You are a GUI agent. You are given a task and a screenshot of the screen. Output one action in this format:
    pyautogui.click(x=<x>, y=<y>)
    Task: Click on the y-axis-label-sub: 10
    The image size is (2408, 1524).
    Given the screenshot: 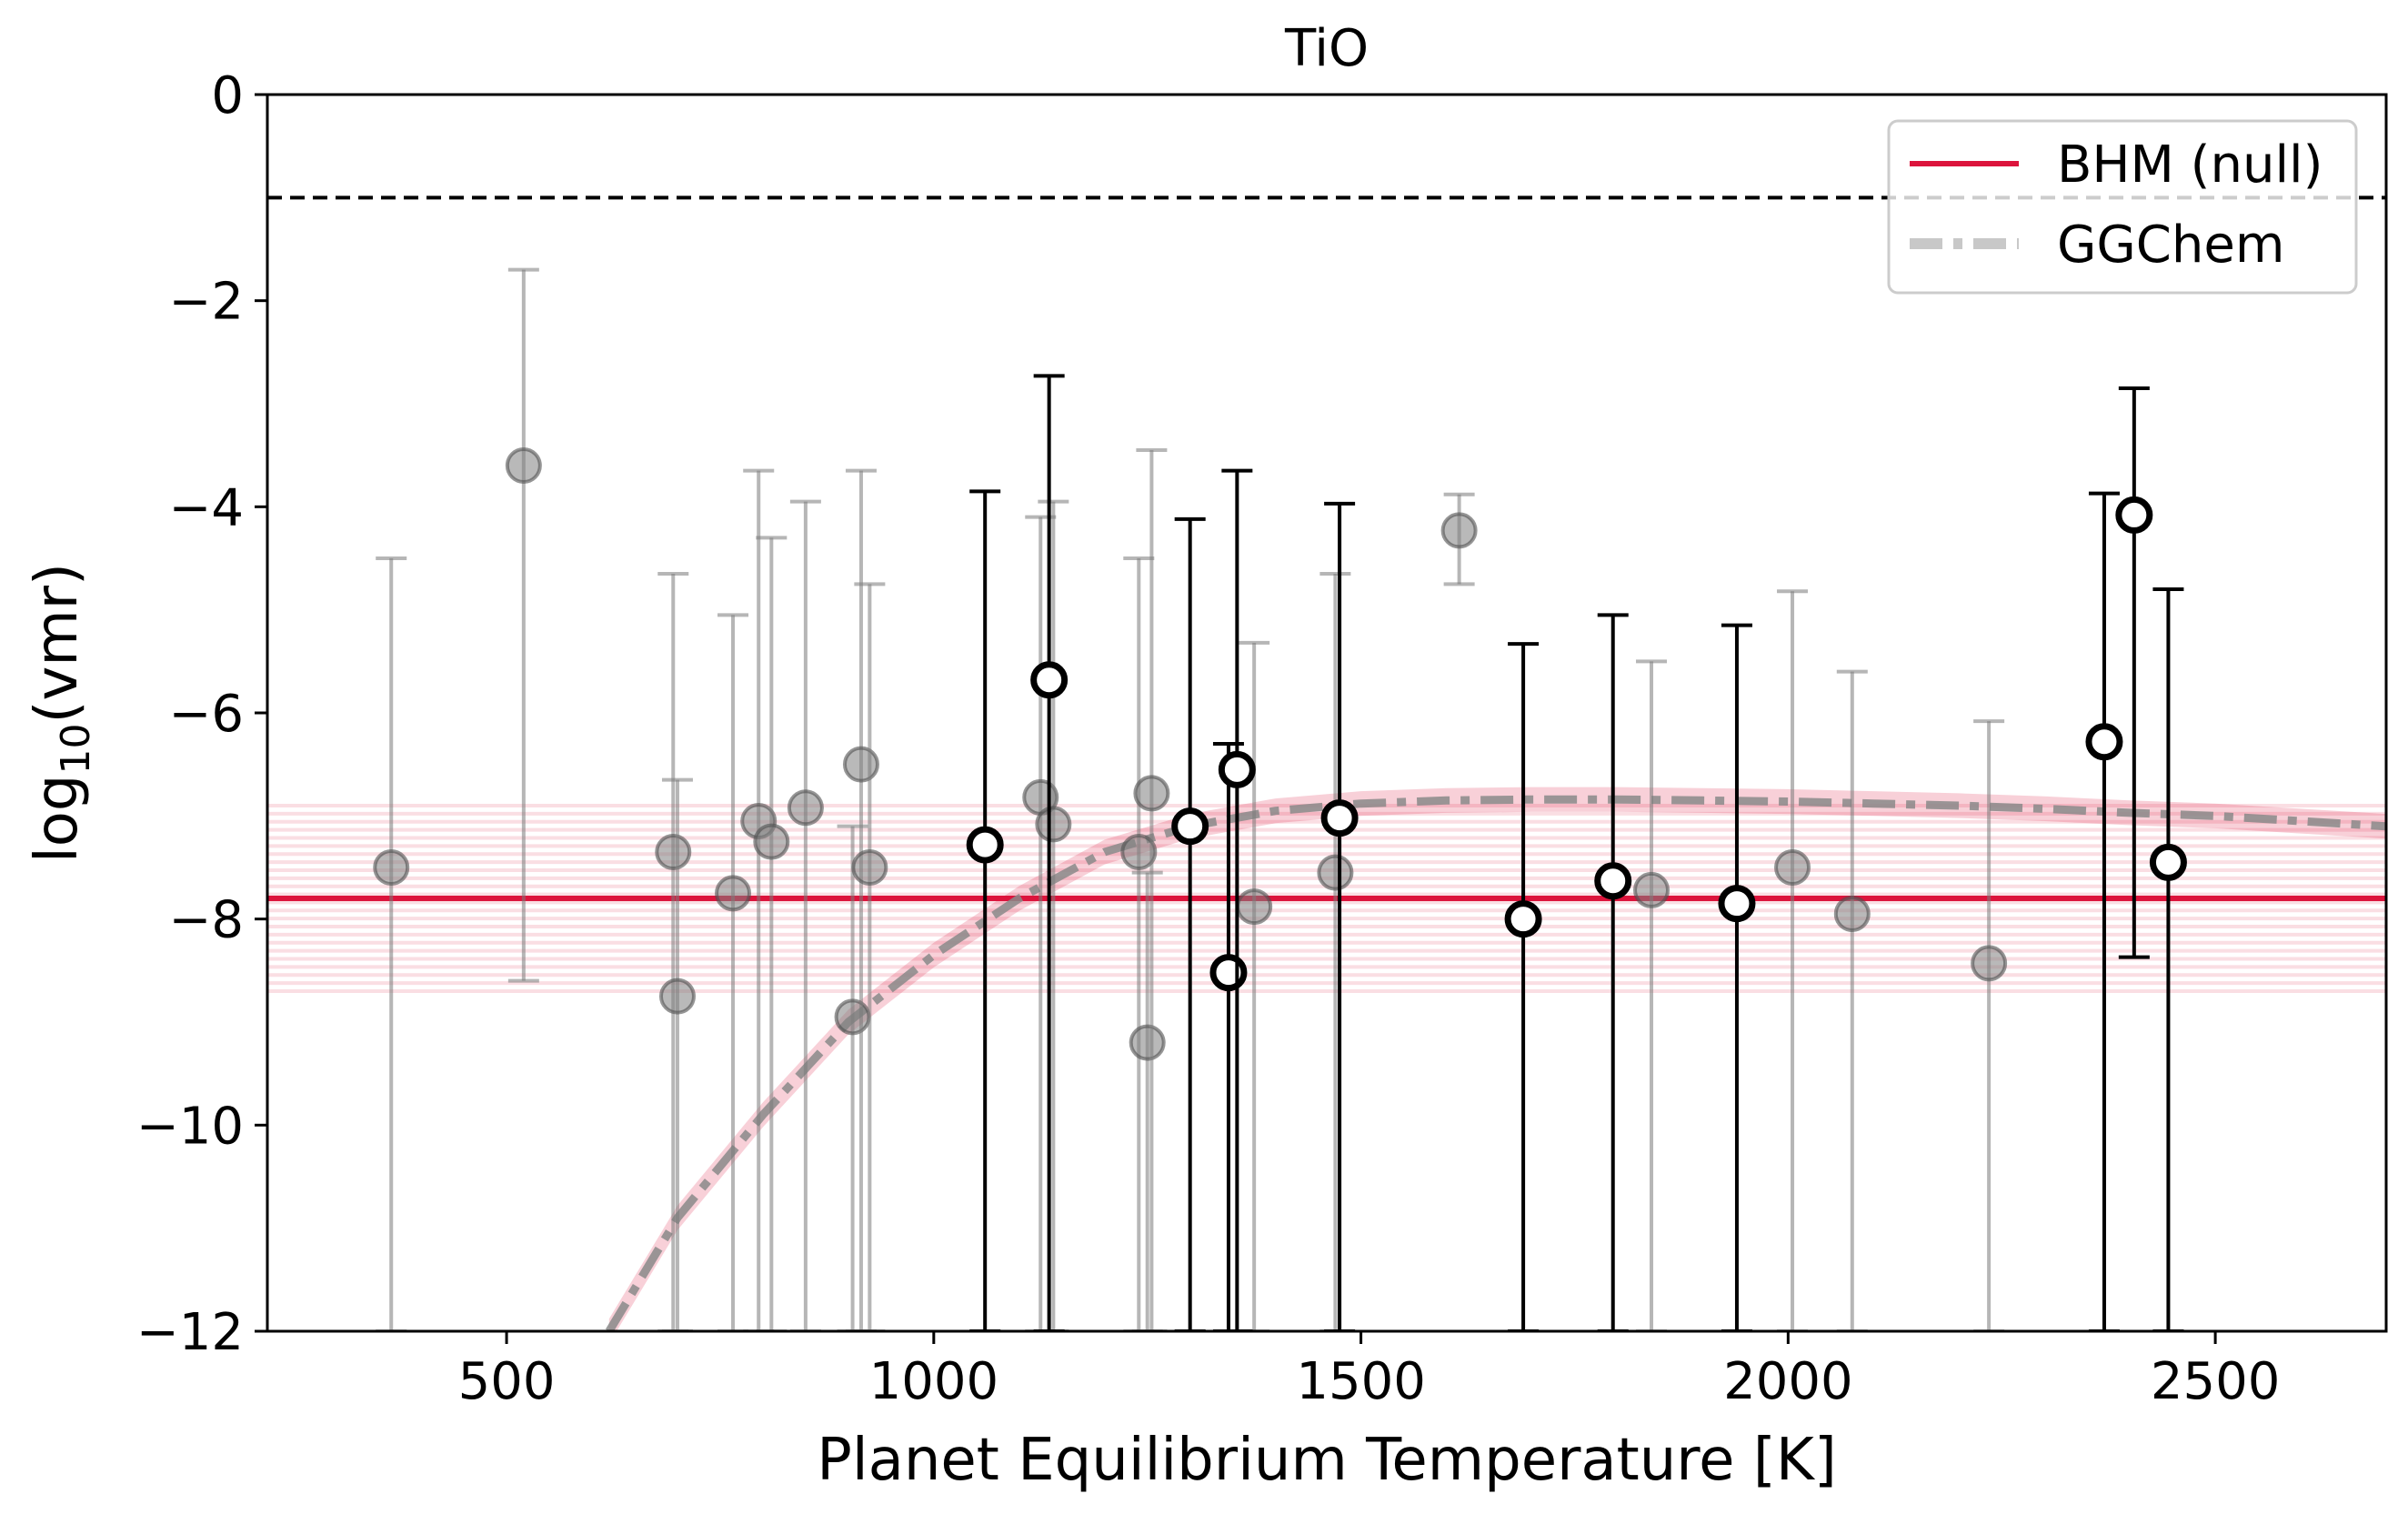 What is the action you would take?
    pyautogui.click(x=76, y=748)
    